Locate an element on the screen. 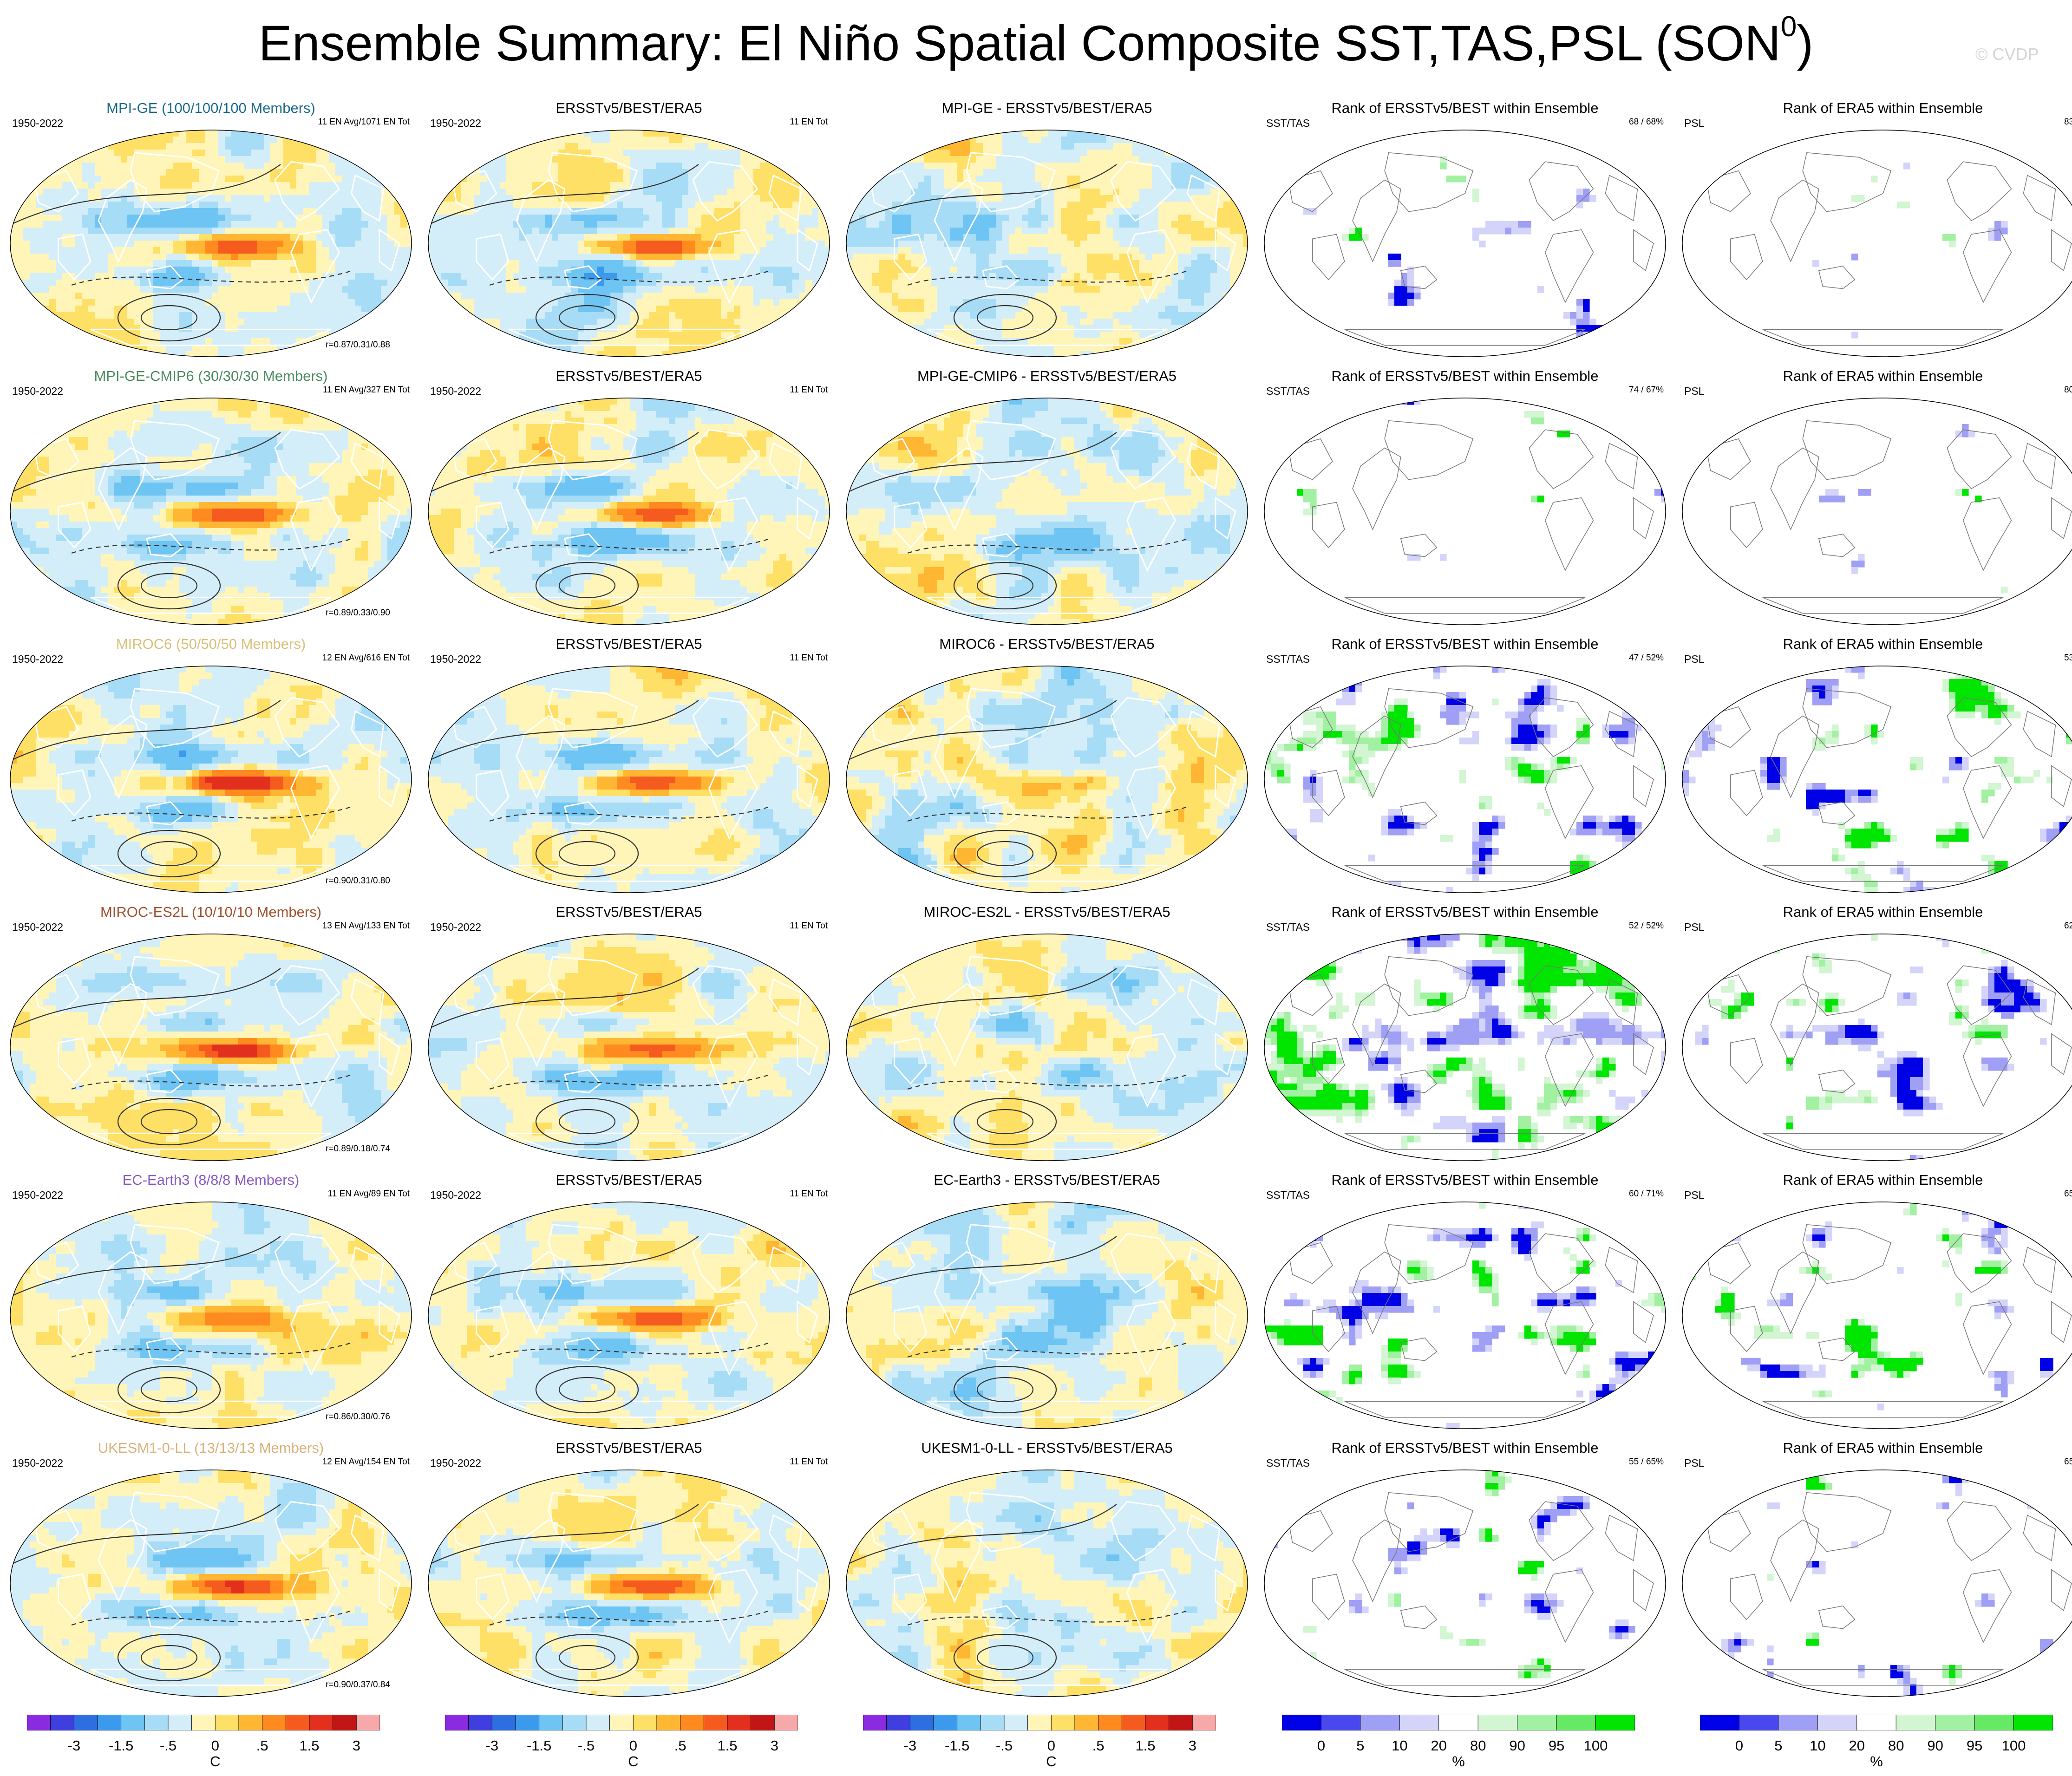  colorbar-anomaly-1: -3 -1.5 -.5 0 .5 1.5 3 C is located at coordinates (203, 1745).